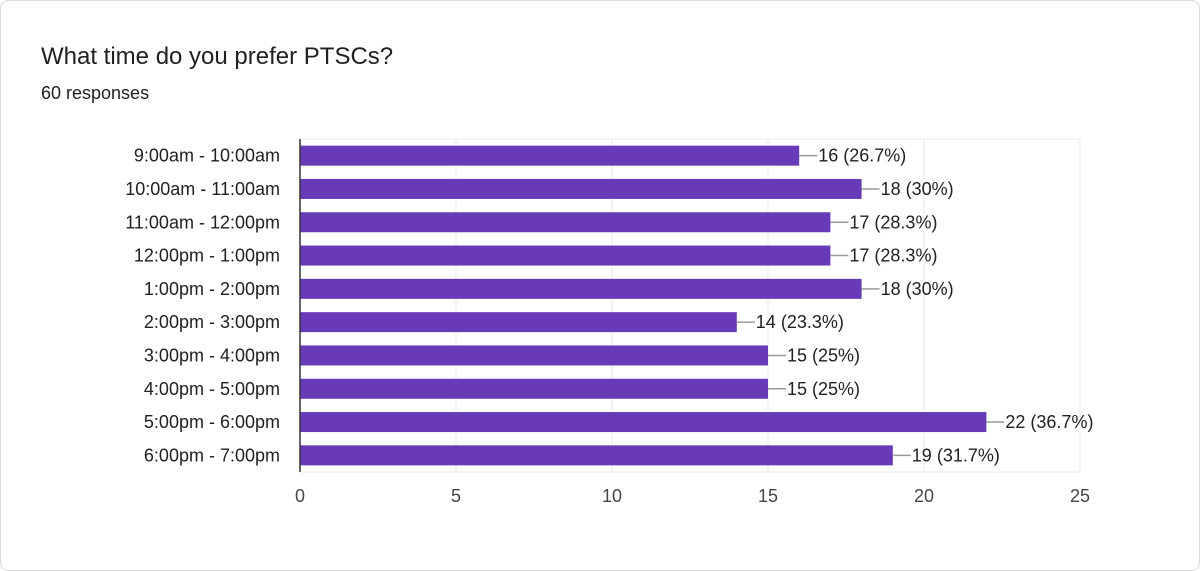 This screenshot has height=571, width=1200. Describe the element at coordinates (95, 93) in the screenshot. I see `response-count: 60 responses` at that location.